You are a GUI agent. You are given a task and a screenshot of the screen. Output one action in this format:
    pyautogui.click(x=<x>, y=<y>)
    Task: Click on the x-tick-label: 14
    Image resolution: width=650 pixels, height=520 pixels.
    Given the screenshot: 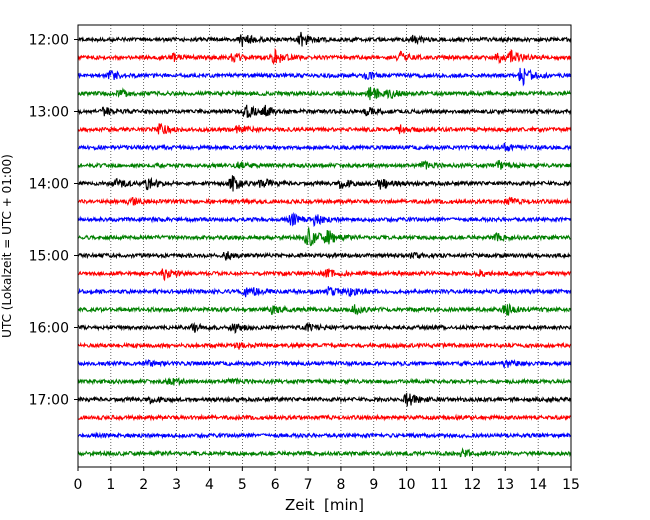 What is the action you would take?
    pyautogui.click(x=538, y=485)
    